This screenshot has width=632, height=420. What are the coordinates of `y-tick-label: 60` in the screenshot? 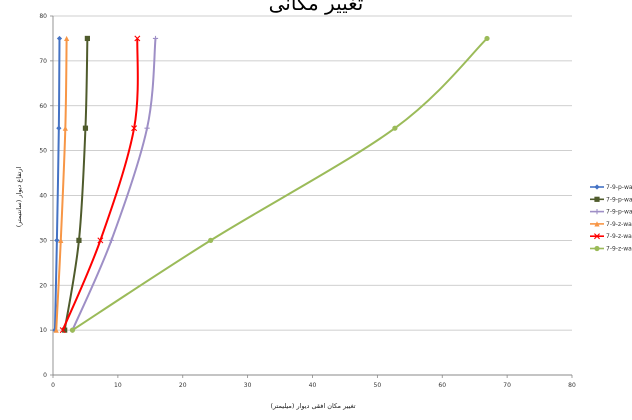 It's located at (43, 106).